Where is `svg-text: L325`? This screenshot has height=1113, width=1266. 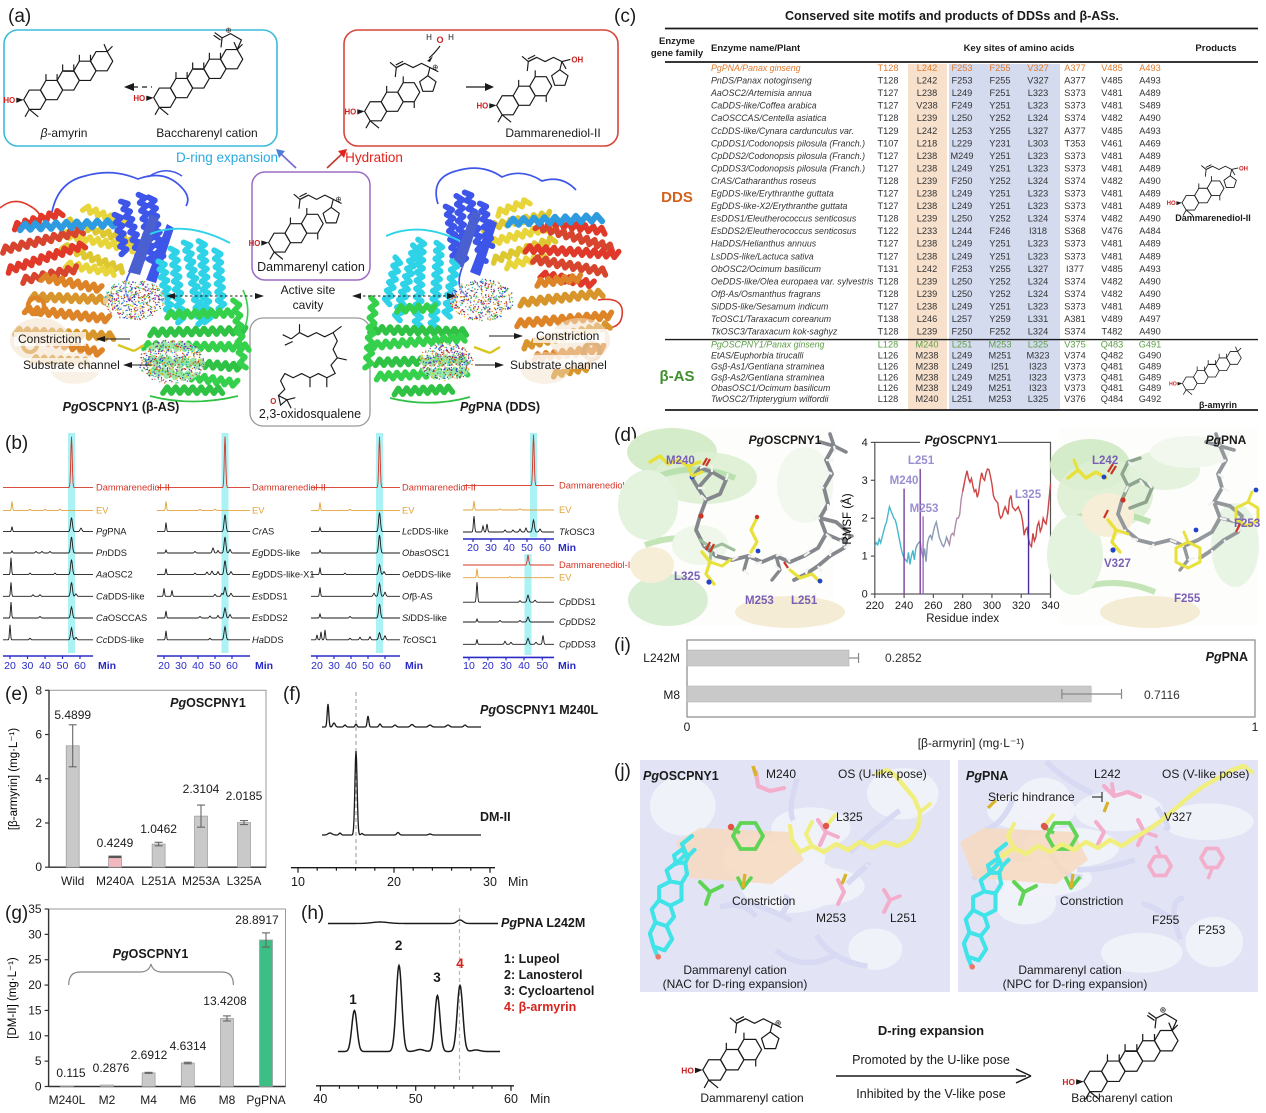 svg-text: L325 is located at coordinates (849, 817).